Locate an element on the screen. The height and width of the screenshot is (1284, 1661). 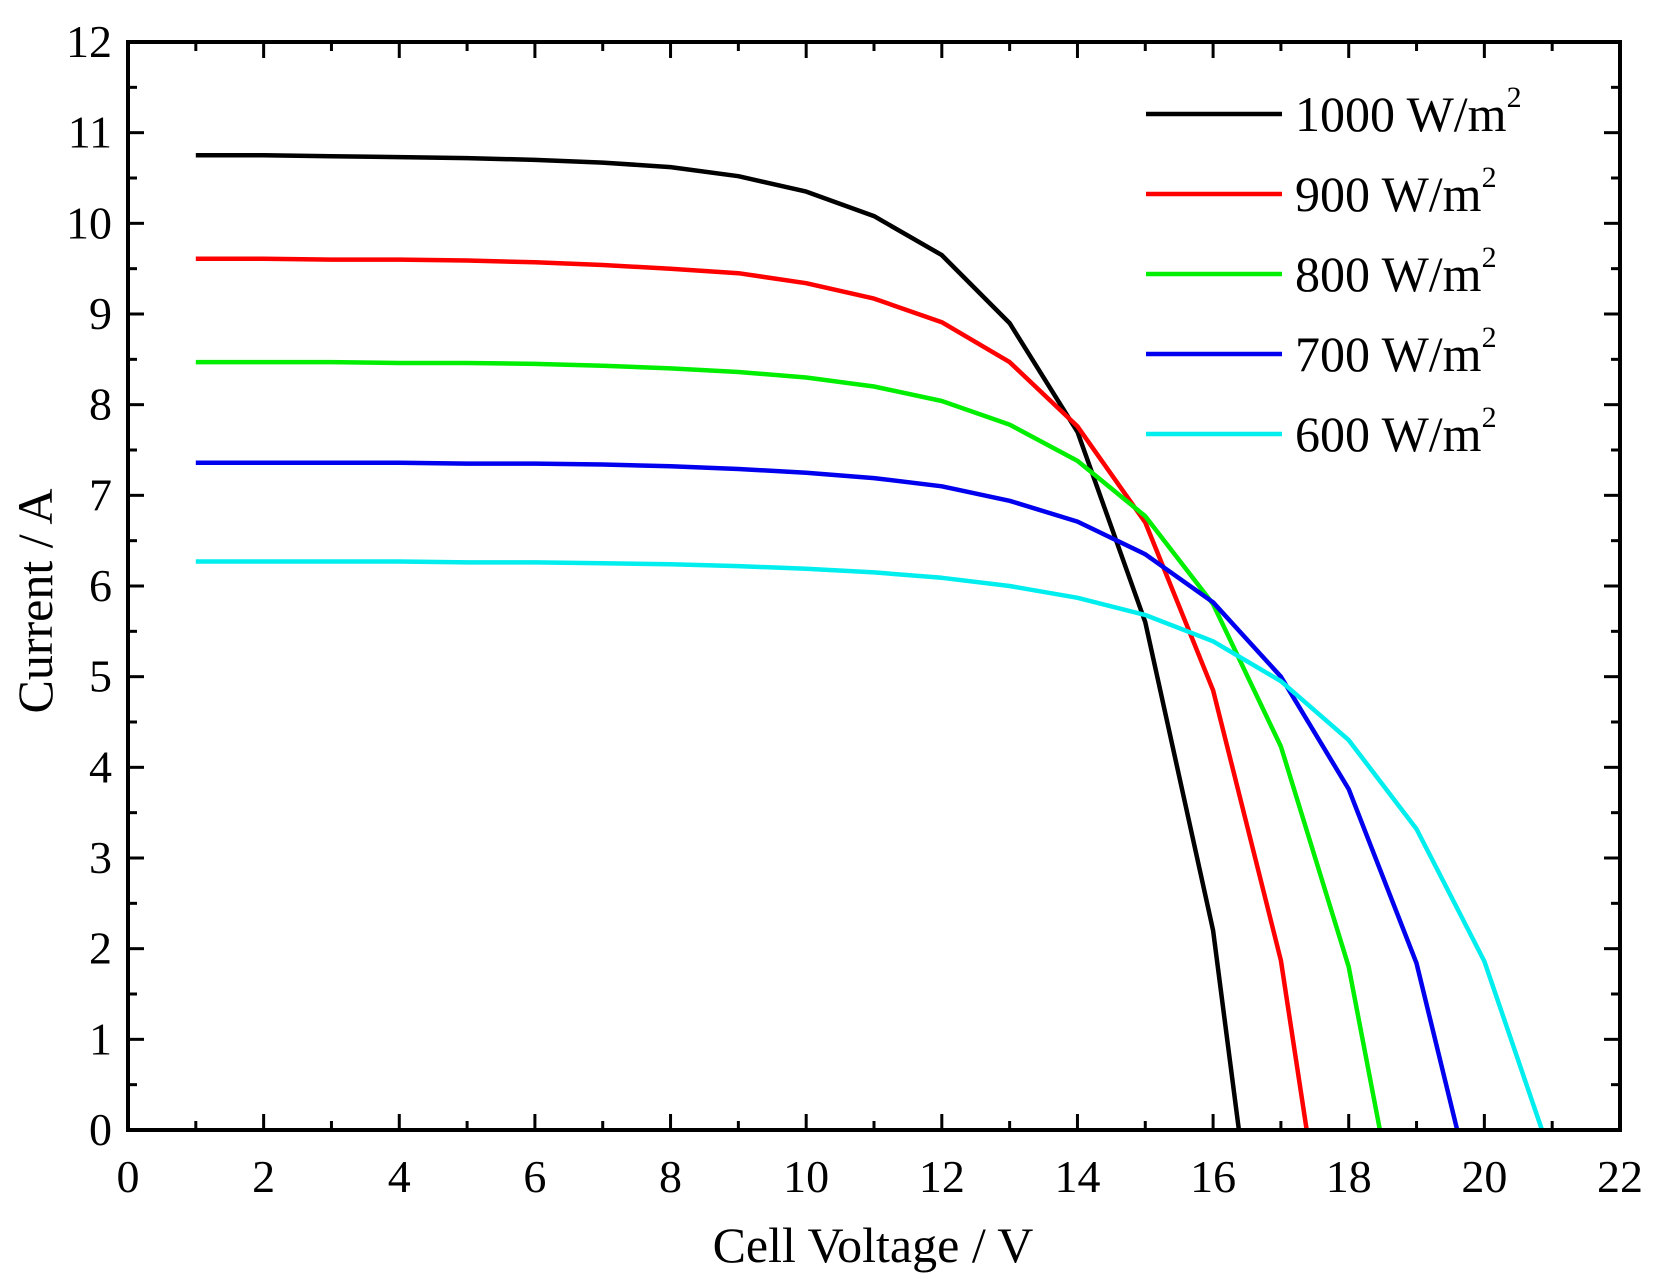
x-tick-label: 8 is located at coordinates (670, 1176).